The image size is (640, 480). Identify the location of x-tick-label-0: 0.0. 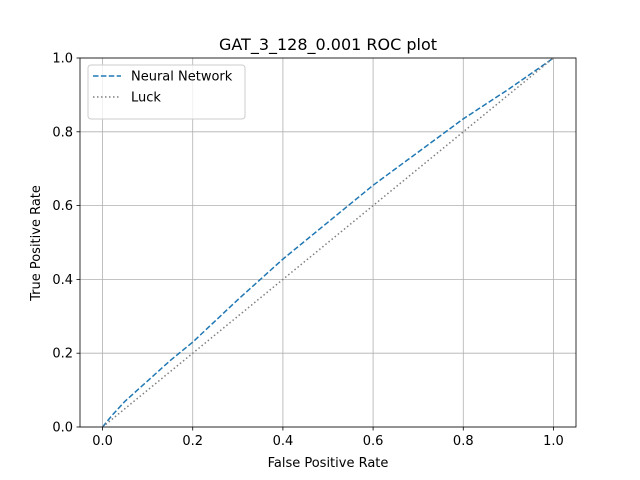
(102, 441).